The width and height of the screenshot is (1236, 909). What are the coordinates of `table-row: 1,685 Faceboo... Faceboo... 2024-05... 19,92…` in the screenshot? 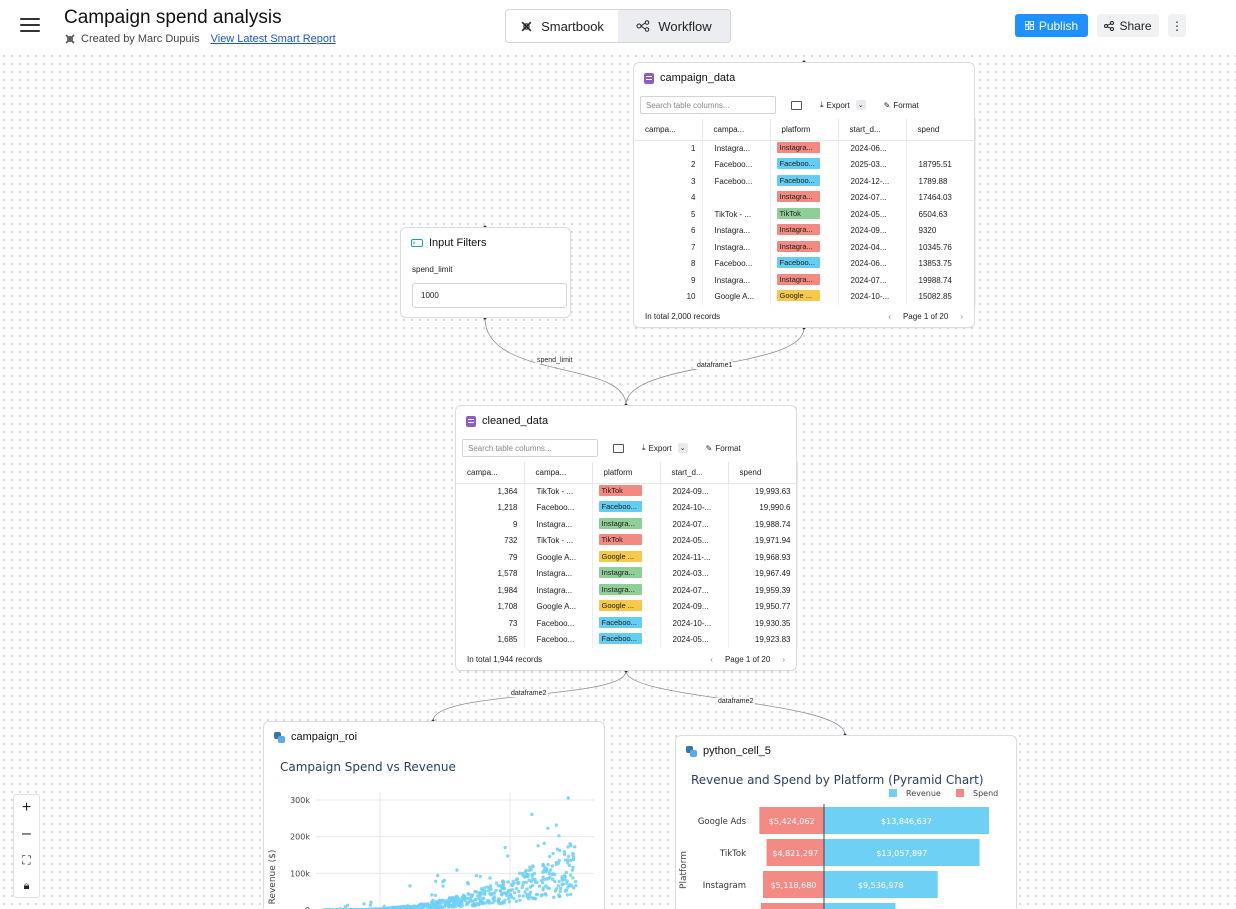 It's located at (627, 639).